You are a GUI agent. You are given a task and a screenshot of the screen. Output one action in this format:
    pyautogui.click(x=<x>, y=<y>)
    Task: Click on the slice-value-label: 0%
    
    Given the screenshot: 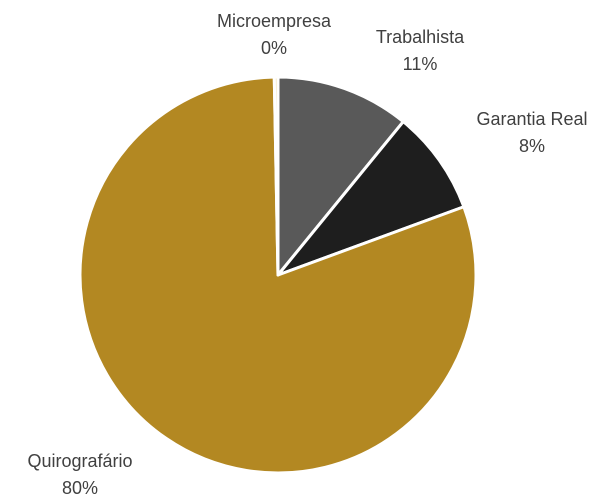 What is the action you would take?
    pyautogui.click(x=274, y=48)
    